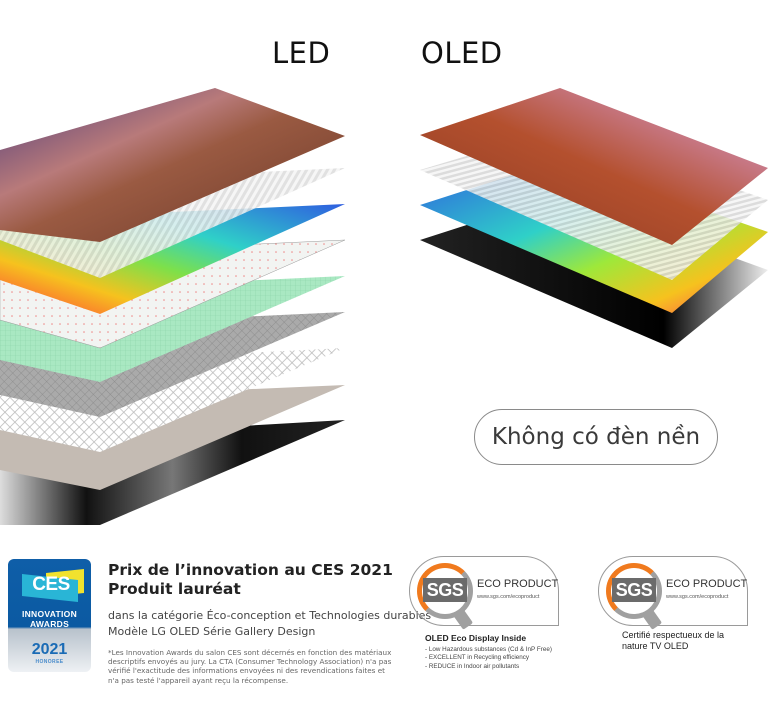  I want to click on led-heading: LED, so click(301, 53).